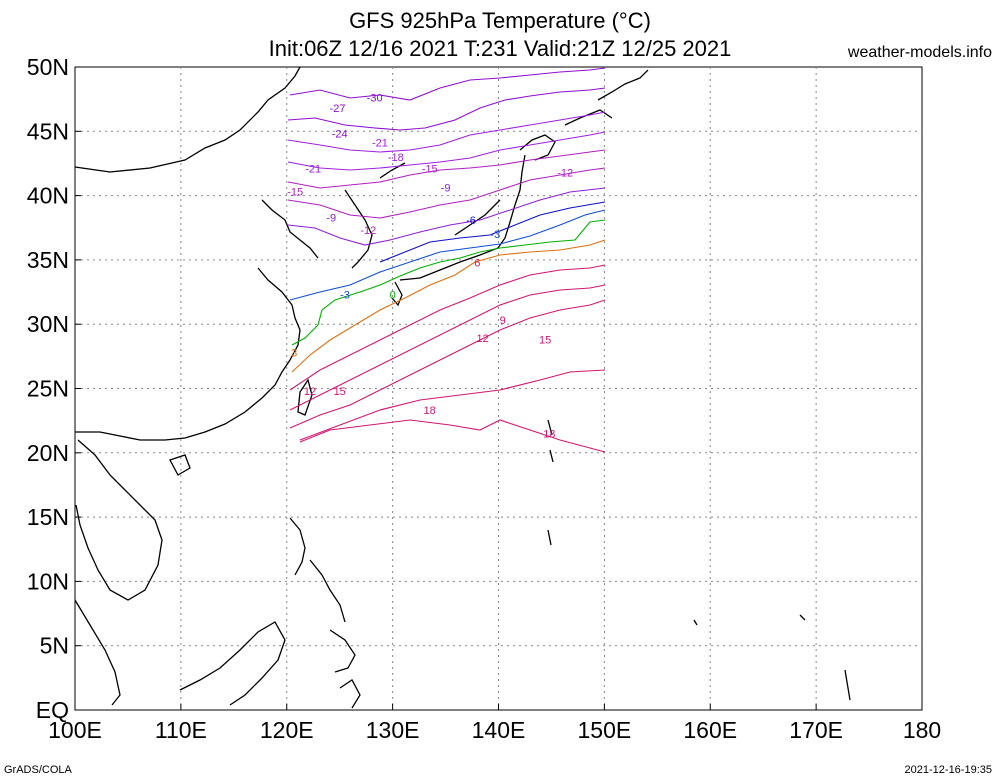  What do you see at coordinates (948, 770) in the screenshot?
I see `footer-timestamp: 2021-12-16-19:35` at bounding box center [948, 770].